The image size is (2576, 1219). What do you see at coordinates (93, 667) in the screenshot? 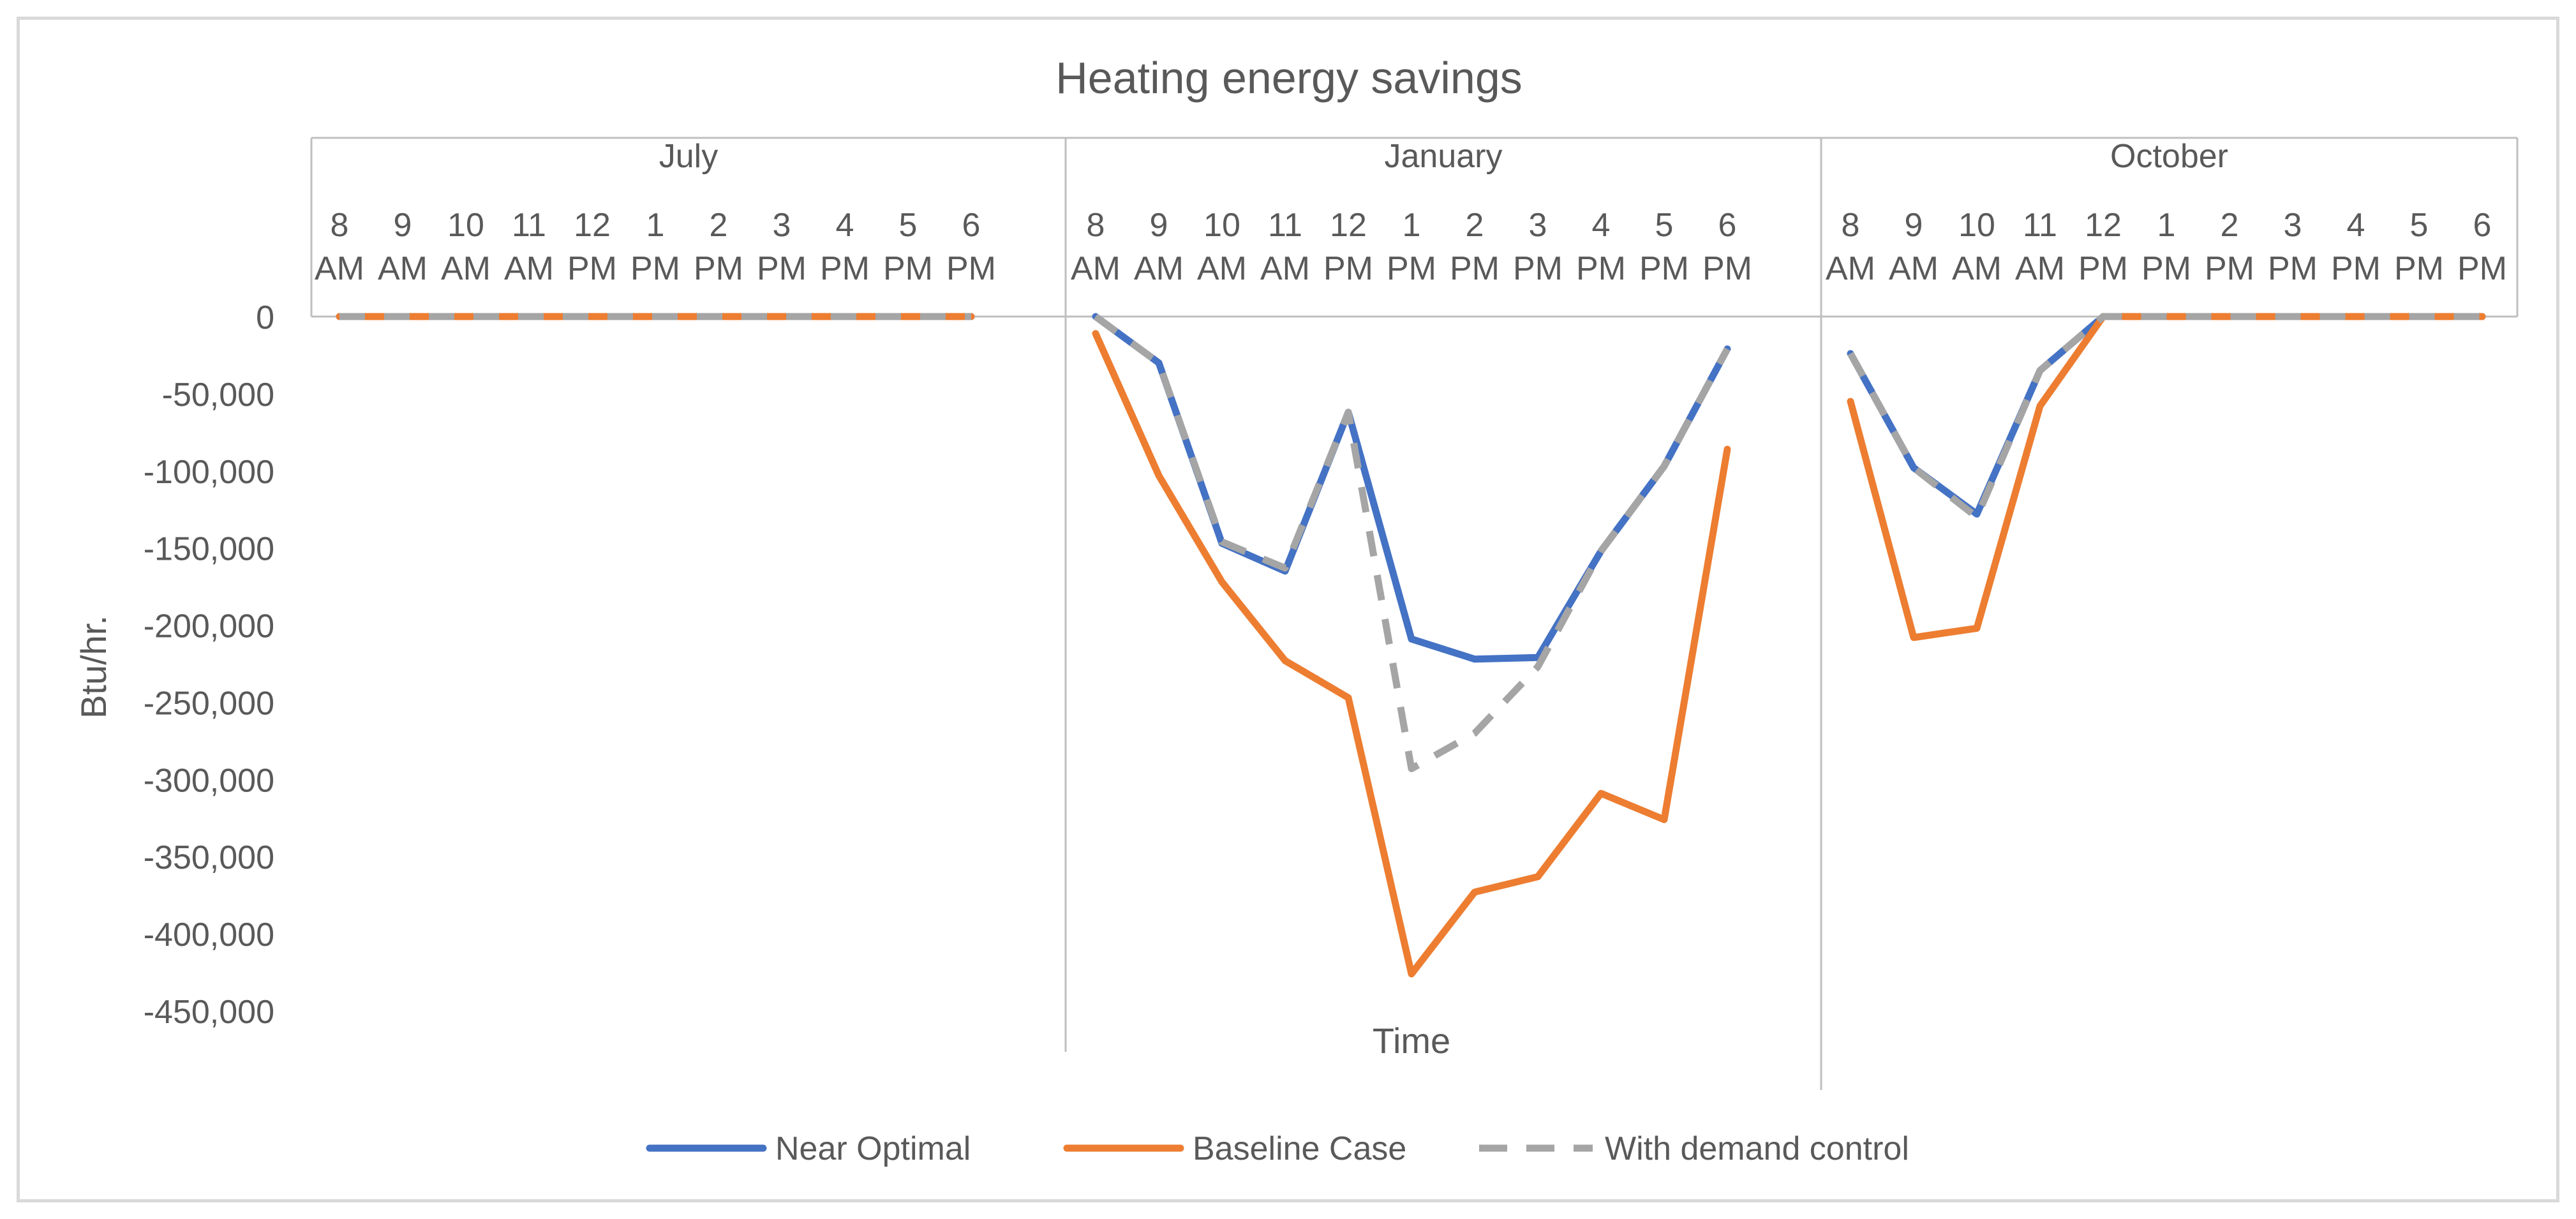
I see `y-axis-label: Btu/hr.` at bounding box center [93, 667].